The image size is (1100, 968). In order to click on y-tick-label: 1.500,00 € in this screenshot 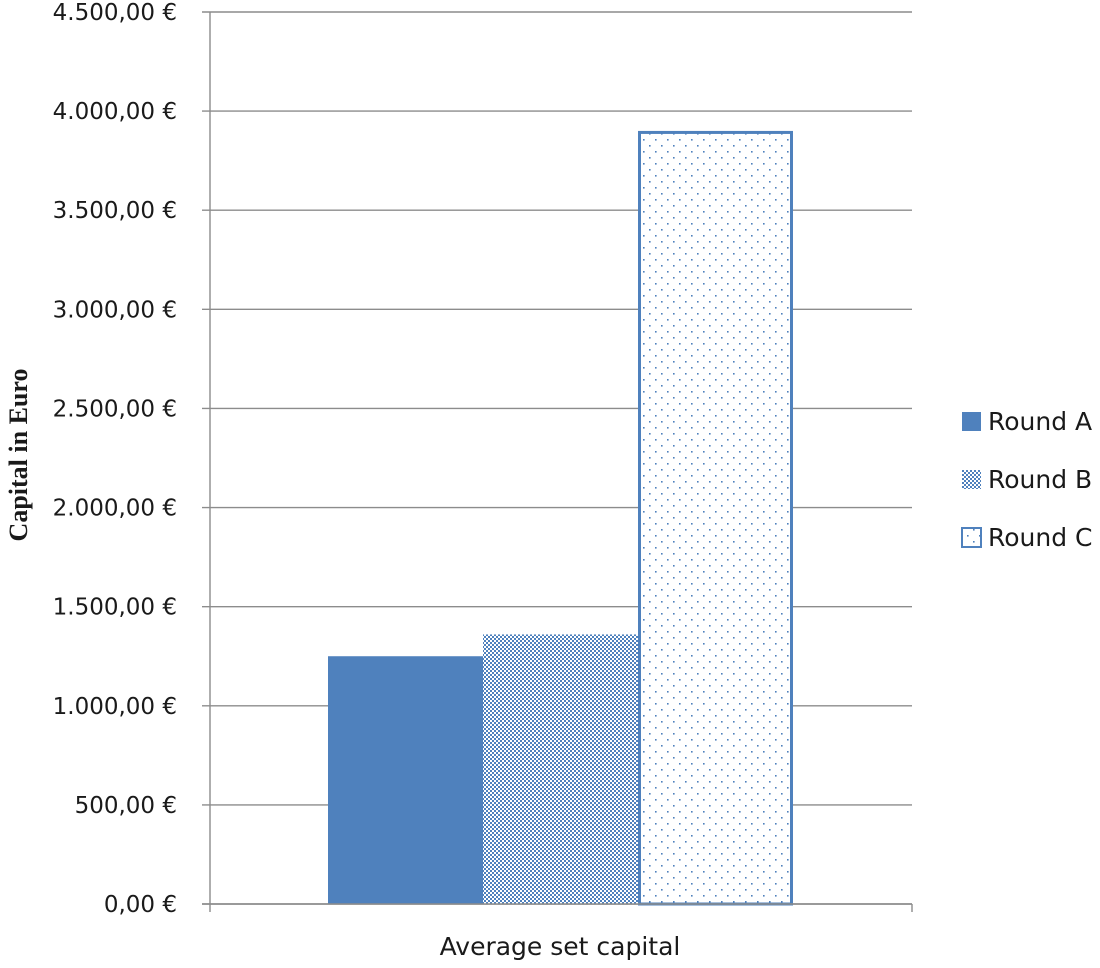, I will do `click(115, 608)`.